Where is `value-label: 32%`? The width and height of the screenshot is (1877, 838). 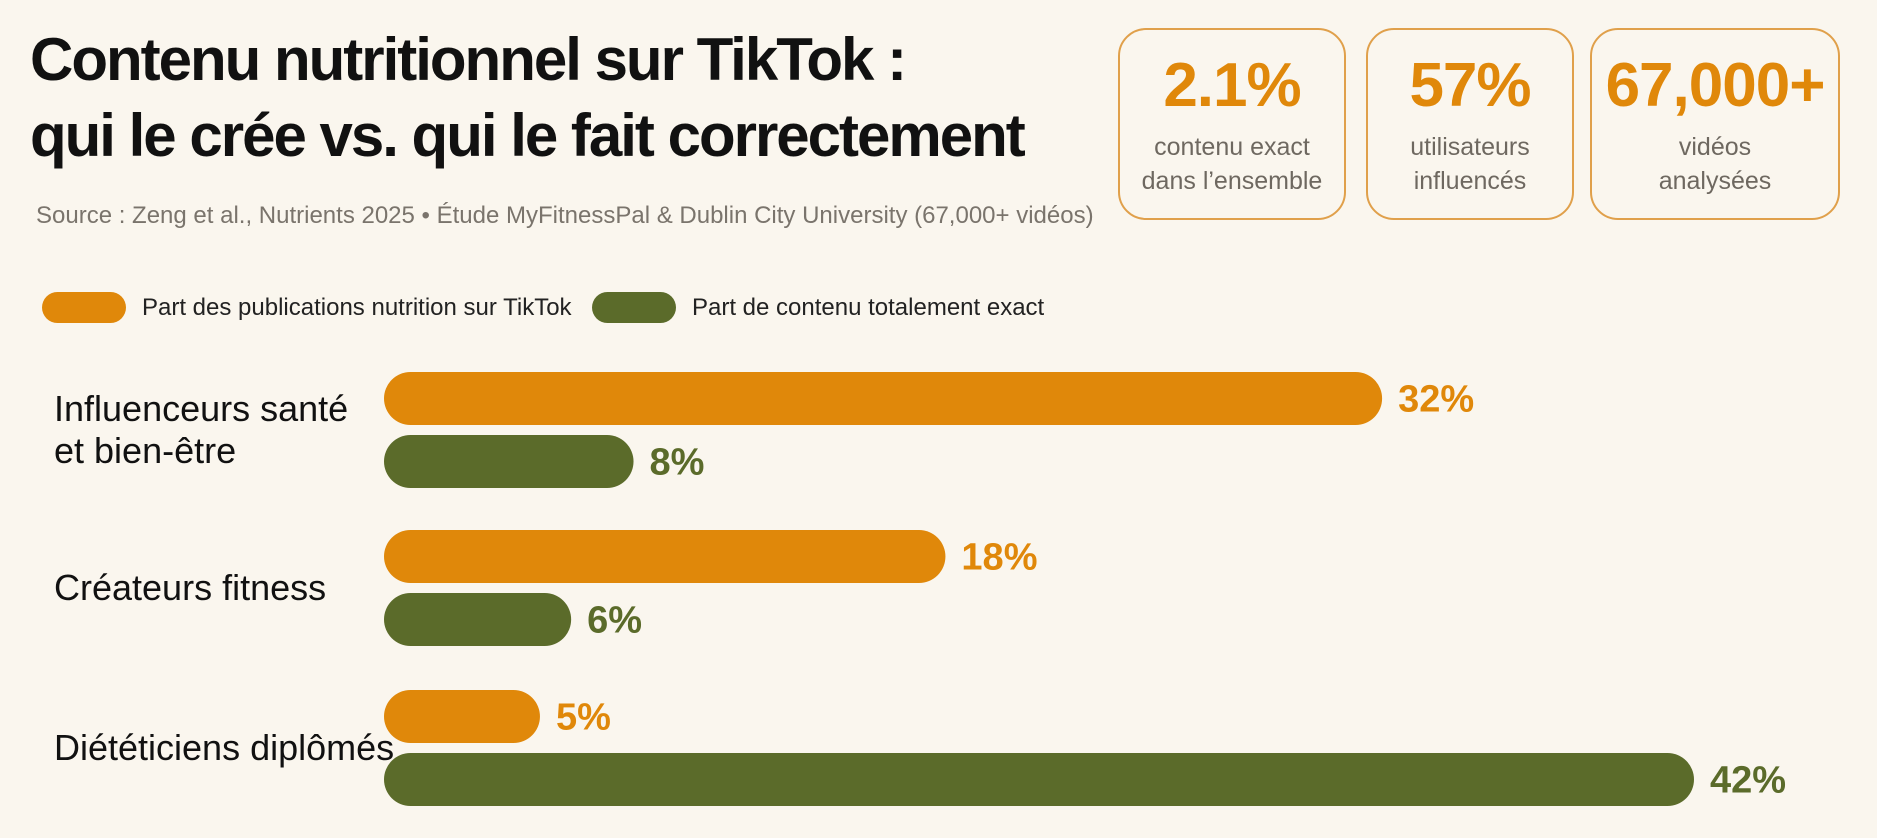
value-label: 32% is located at coordinates (1436, 400).